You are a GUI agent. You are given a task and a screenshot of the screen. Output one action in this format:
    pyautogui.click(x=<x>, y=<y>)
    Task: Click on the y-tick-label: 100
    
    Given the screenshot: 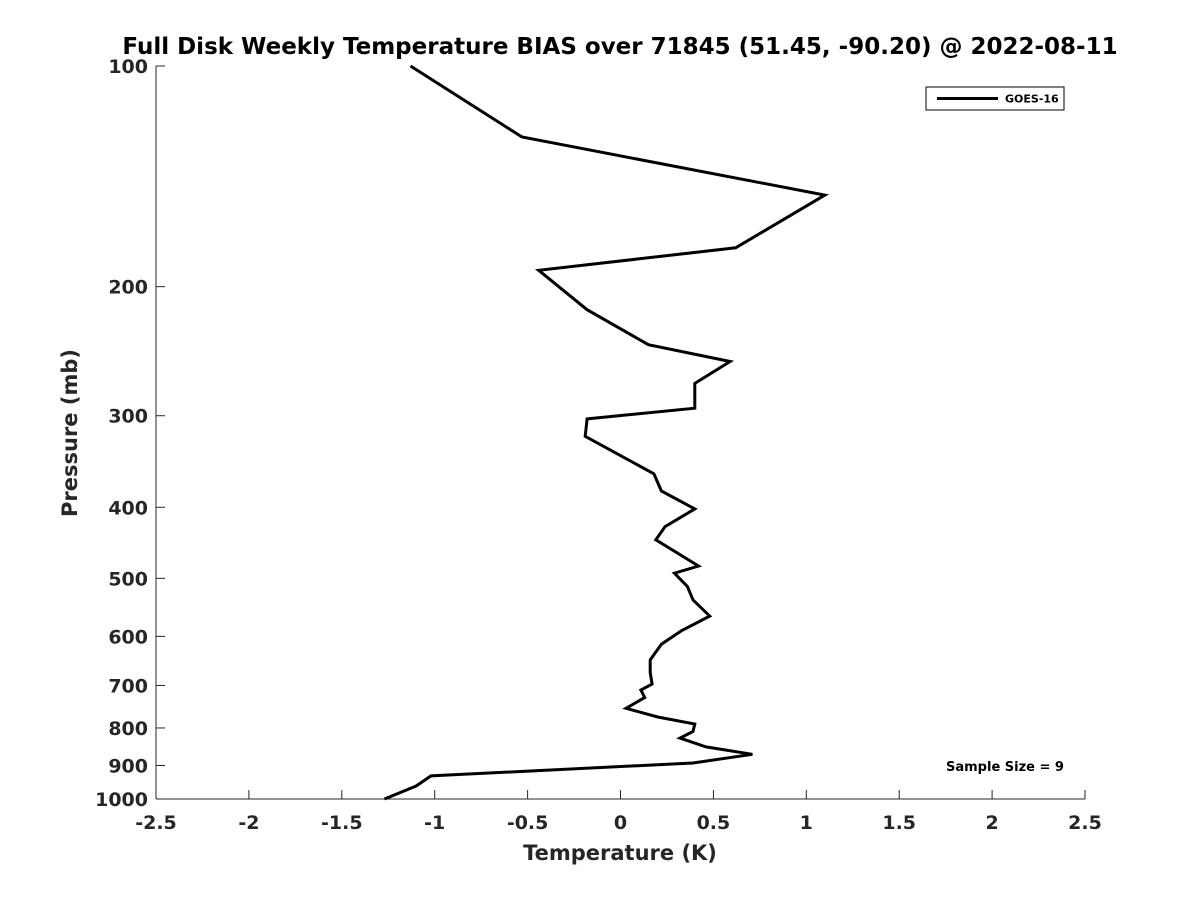 What is the action you would take?
    pyautogui.click(x=128, y=67)
    